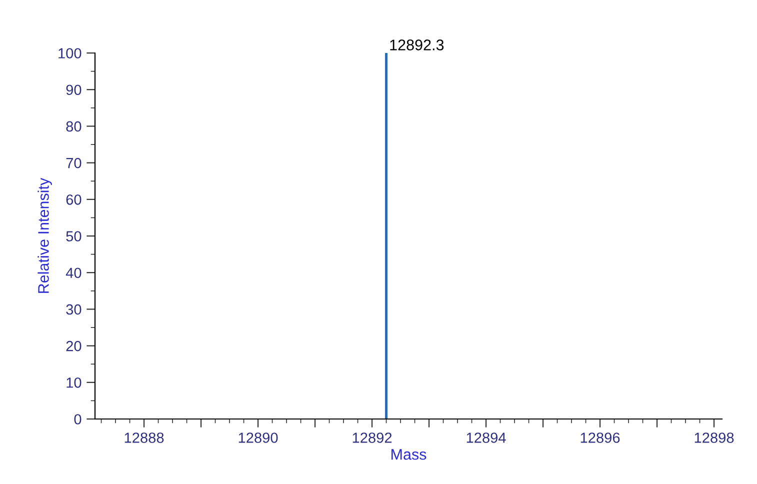 The height and width of the screenshot is (484, 757). I want to click on y-tick-label: 100, so click(70, 53).